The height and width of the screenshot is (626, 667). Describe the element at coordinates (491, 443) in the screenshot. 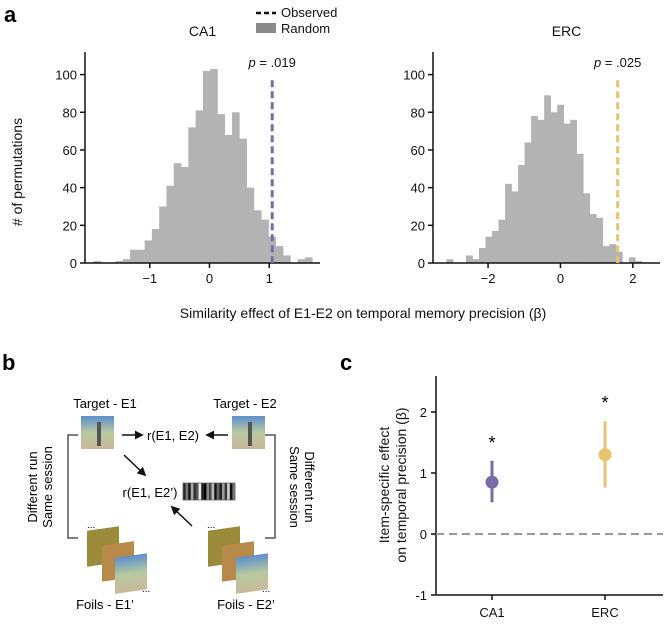

I see `significance-star: *` at that location.